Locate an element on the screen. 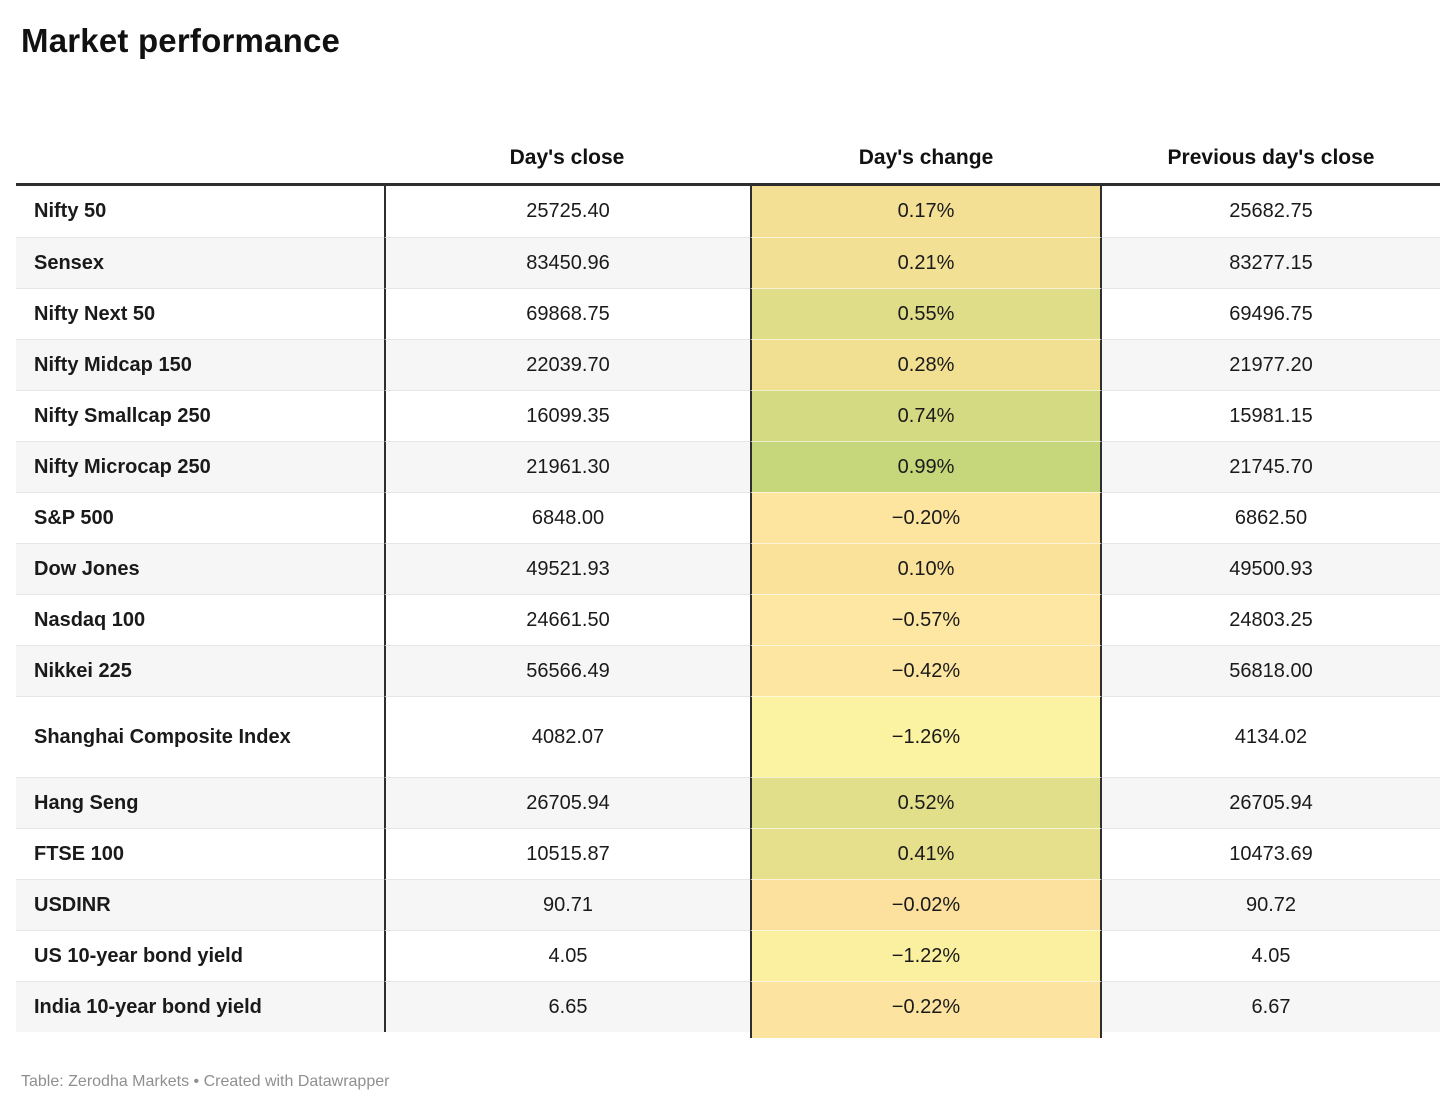 This screenshot has height=1101, width=1456. row-label: US 10-year bond yield is located at coordinates (200, 955).